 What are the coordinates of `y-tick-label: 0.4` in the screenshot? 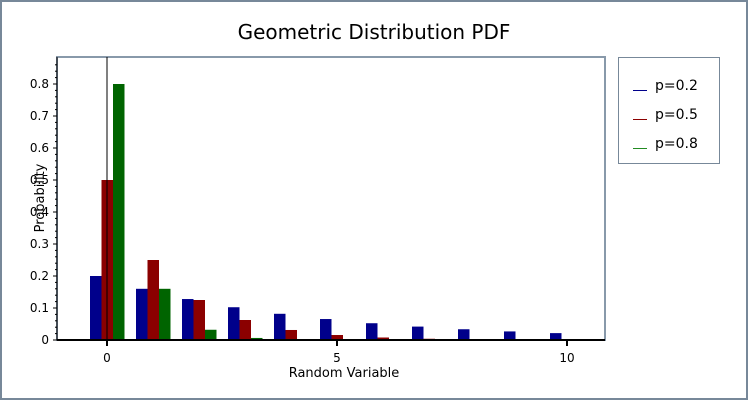 It's located at (39, 212).